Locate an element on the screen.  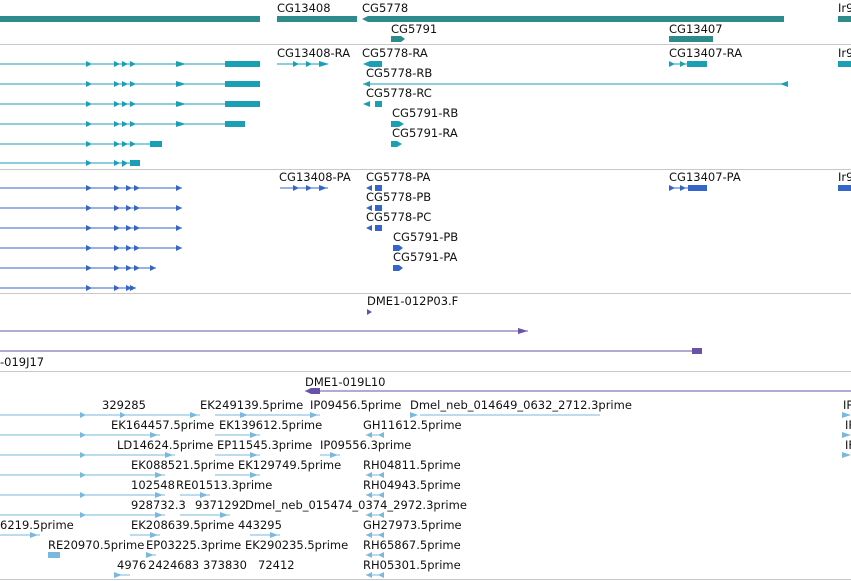
est-label: 9371292 is located at coordinates (220, 505).